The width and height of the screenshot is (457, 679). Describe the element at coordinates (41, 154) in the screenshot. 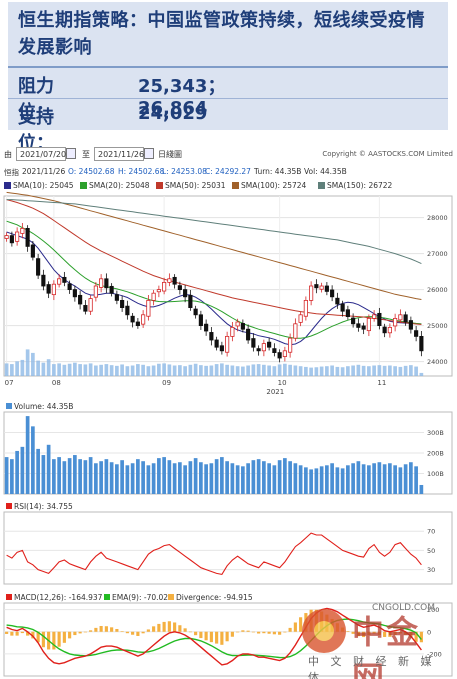

I see `from-date-input: 2021/07/20` at that location.